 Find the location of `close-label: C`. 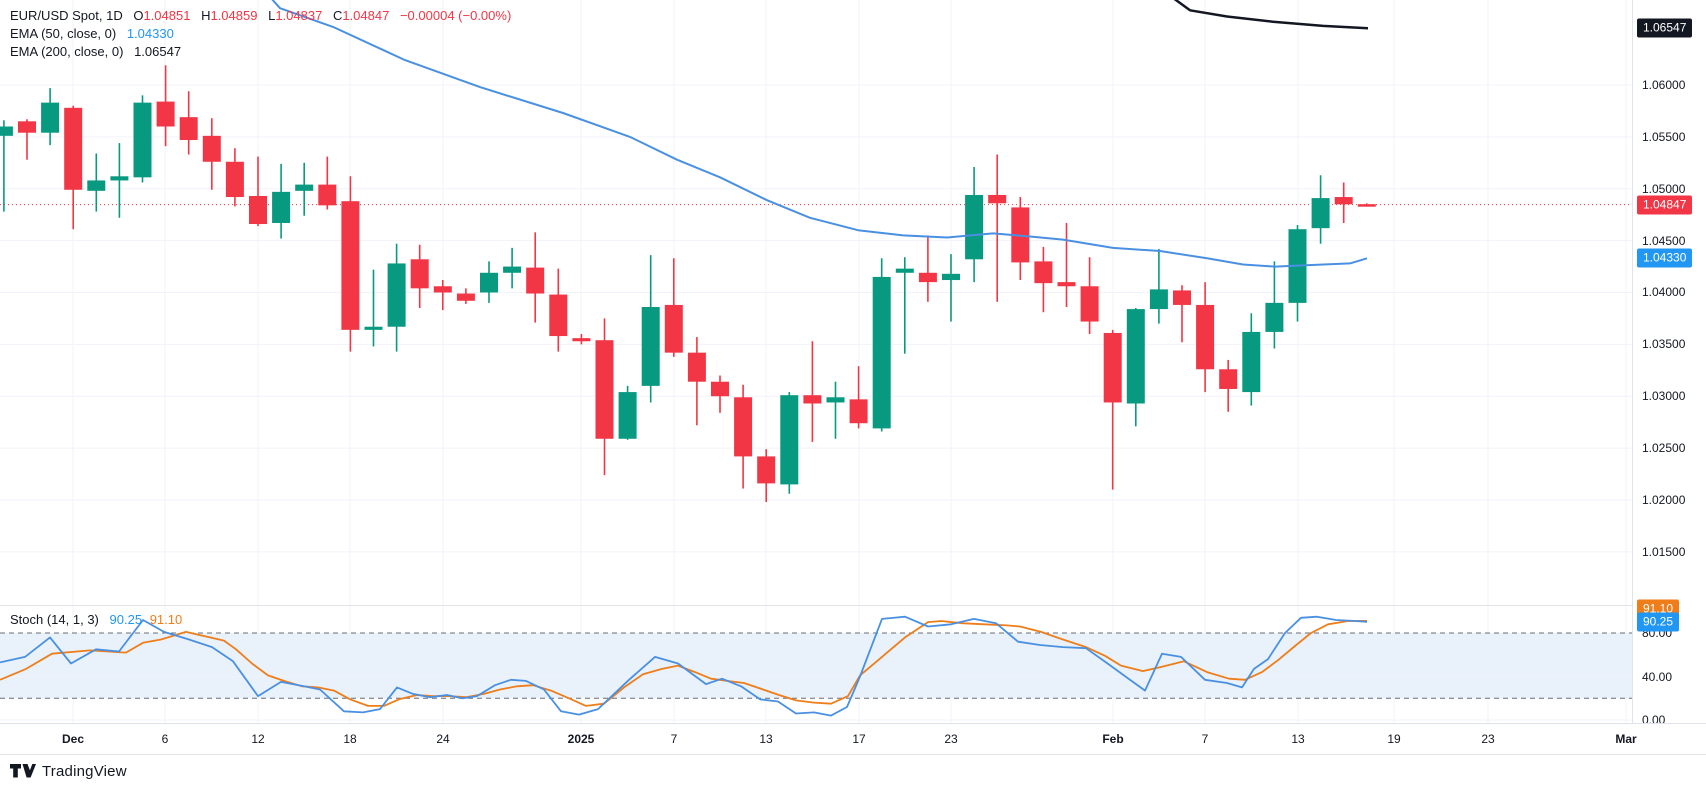

close-label: C is located at coordinates (337, 15).